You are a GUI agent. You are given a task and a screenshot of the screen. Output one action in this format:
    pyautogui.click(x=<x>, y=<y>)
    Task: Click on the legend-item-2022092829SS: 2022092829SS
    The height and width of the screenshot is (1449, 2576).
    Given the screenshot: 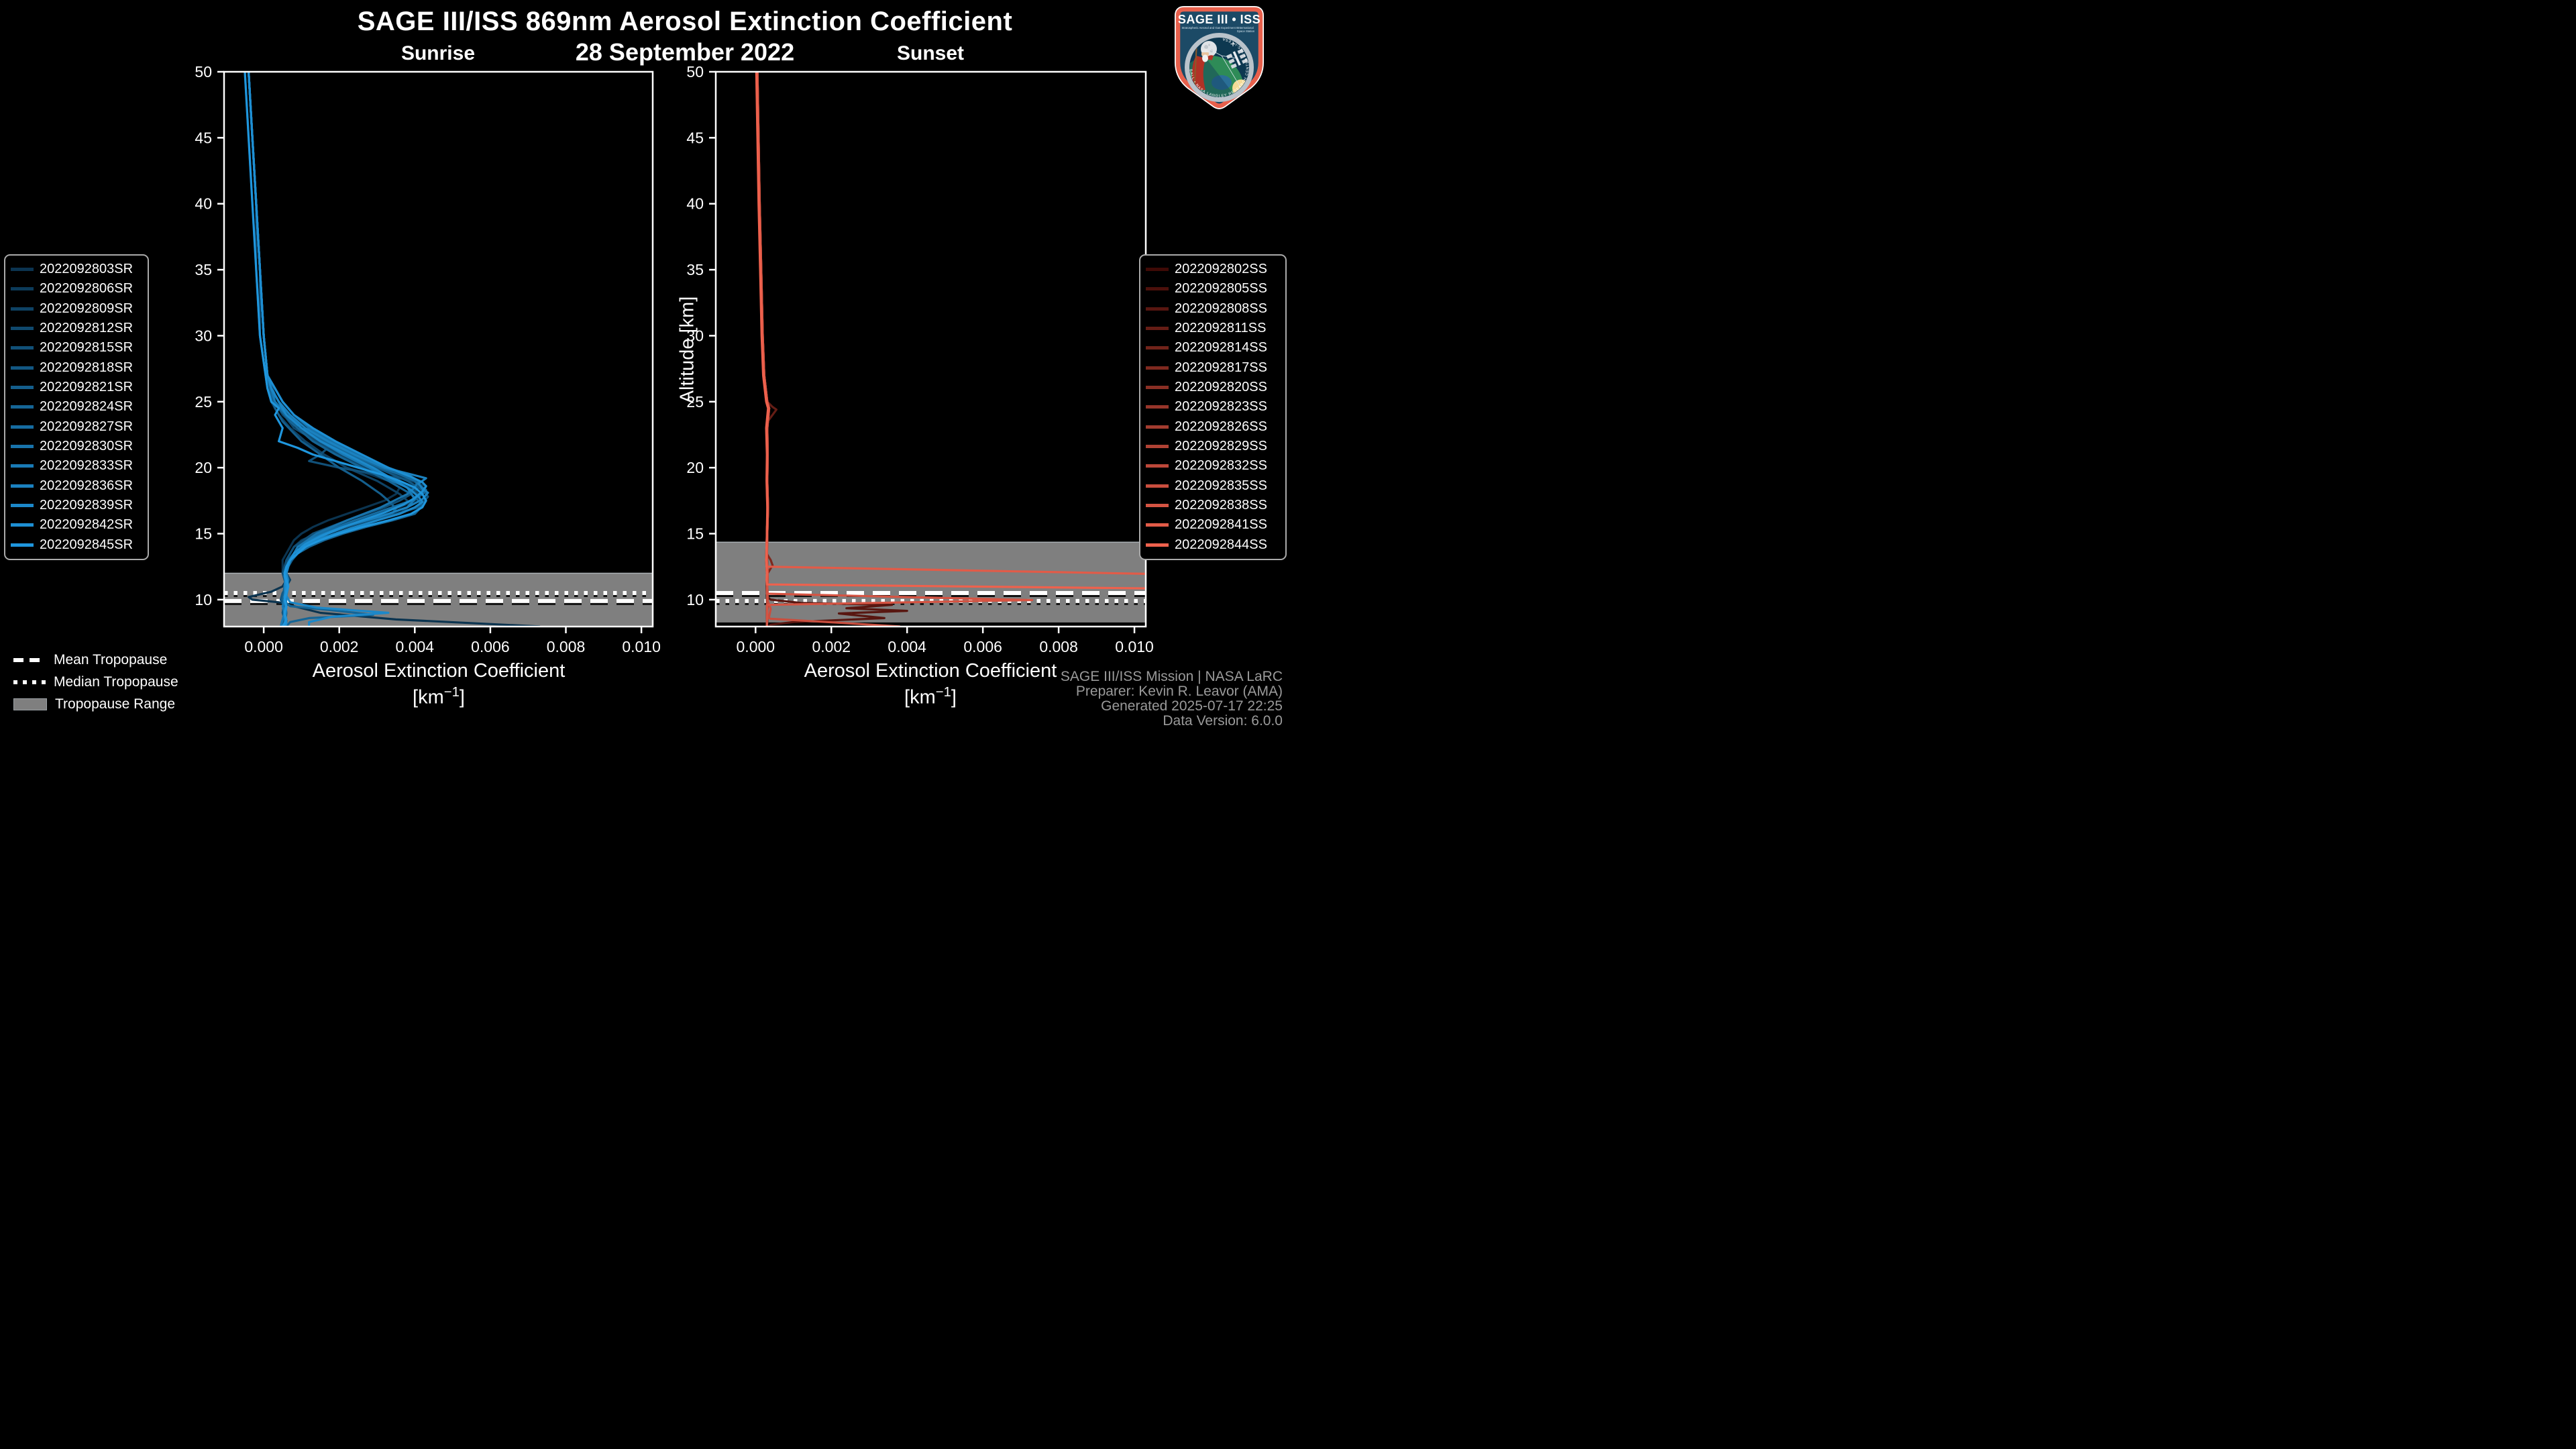 What is the action you would take?
    pyautogui.click(x=1213, y=446)
    